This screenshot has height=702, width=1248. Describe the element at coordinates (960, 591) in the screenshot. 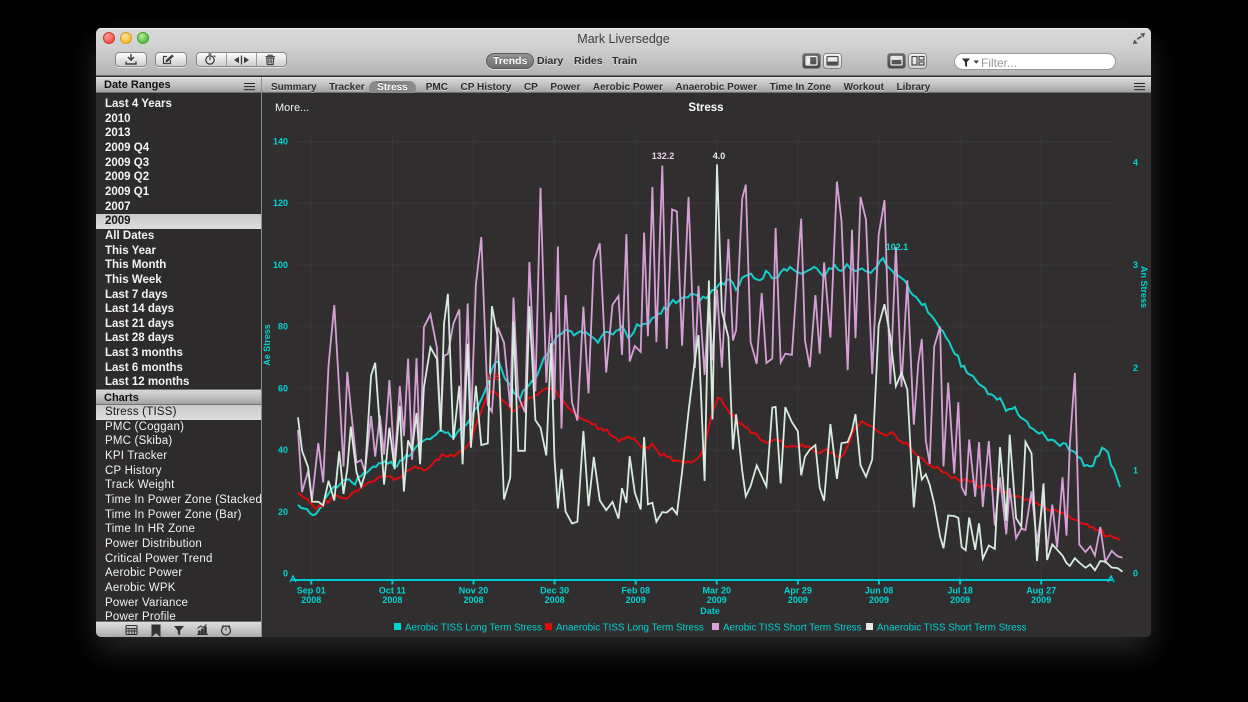

I see `svg-text: Jul 18` at that location.